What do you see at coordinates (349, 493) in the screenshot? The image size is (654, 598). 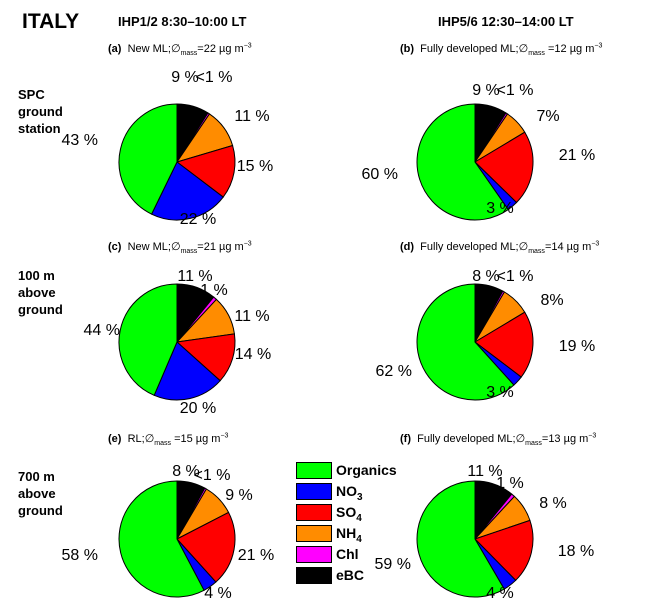 I see `legend-label: NO3` at bounding box center [349, 493].